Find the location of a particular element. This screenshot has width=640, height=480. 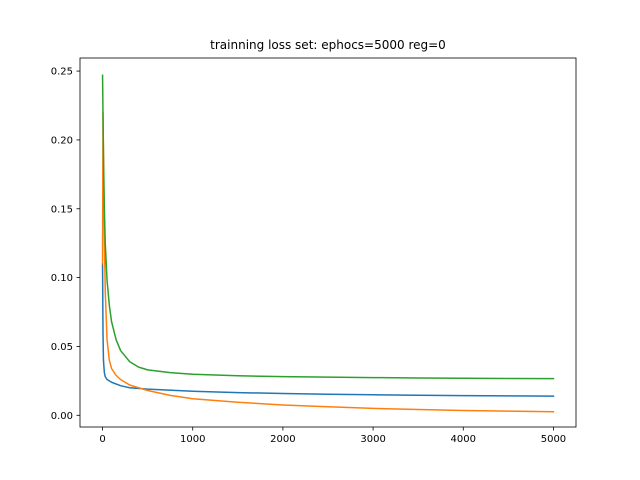

x-tick-label: 0 is located at coordinates (102, 439).